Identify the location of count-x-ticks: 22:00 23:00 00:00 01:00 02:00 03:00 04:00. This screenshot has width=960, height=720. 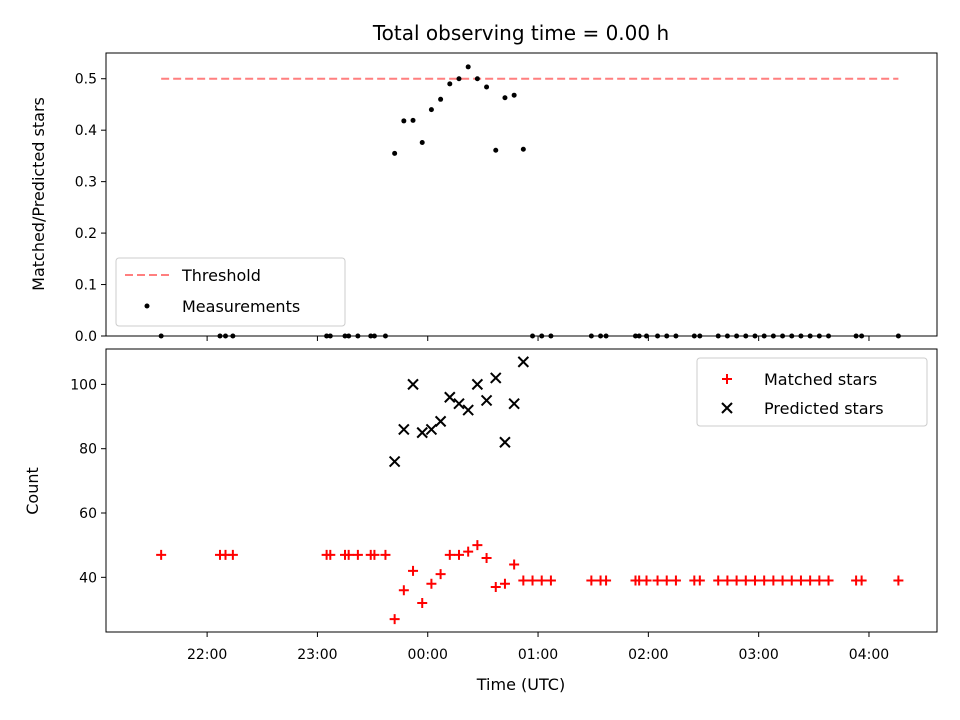
(538, 647).